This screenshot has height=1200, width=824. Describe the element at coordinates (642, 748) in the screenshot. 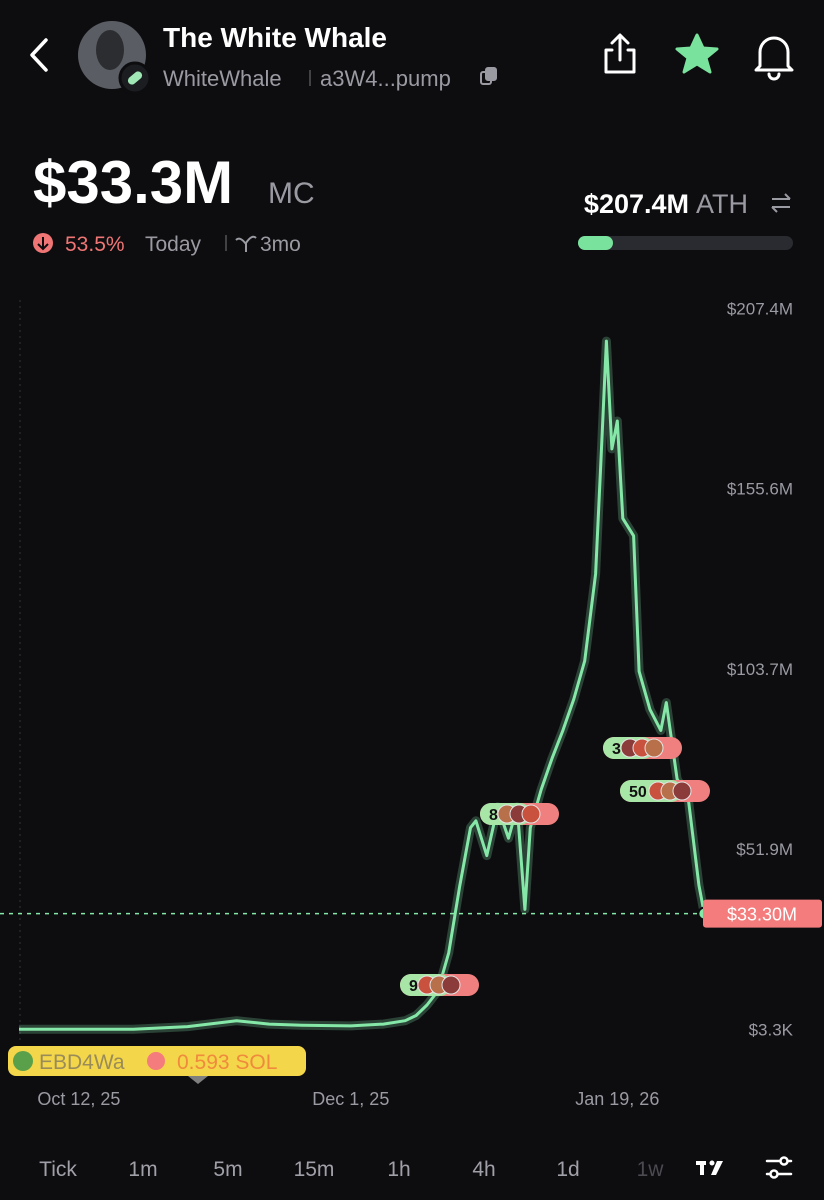

I see `trade-marker: 3` at that location.